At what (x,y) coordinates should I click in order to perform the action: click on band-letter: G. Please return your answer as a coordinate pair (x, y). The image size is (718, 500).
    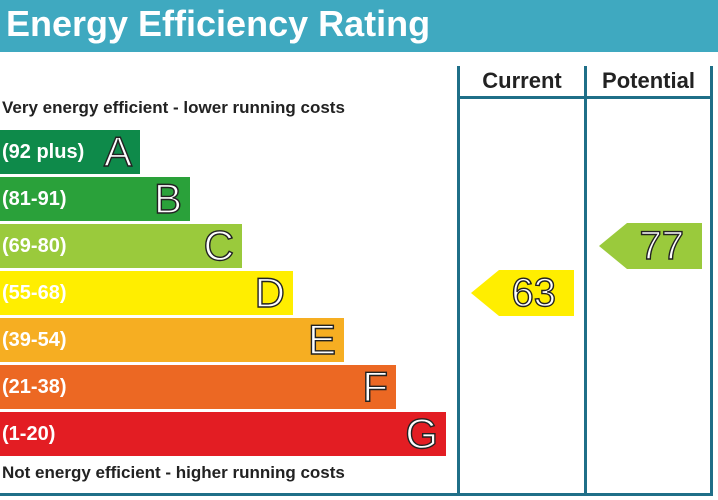
    Looking at the image, I should click on (422, 433).